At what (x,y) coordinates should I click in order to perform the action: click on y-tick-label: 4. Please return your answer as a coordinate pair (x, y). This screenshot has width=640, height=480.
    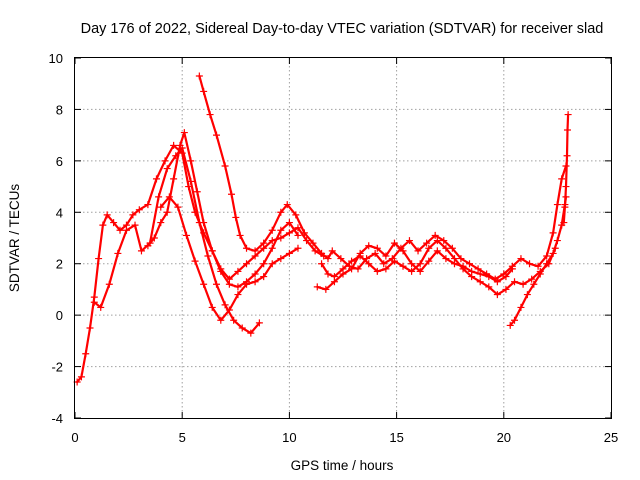
    Looking at the image, I should click on (59, 212).